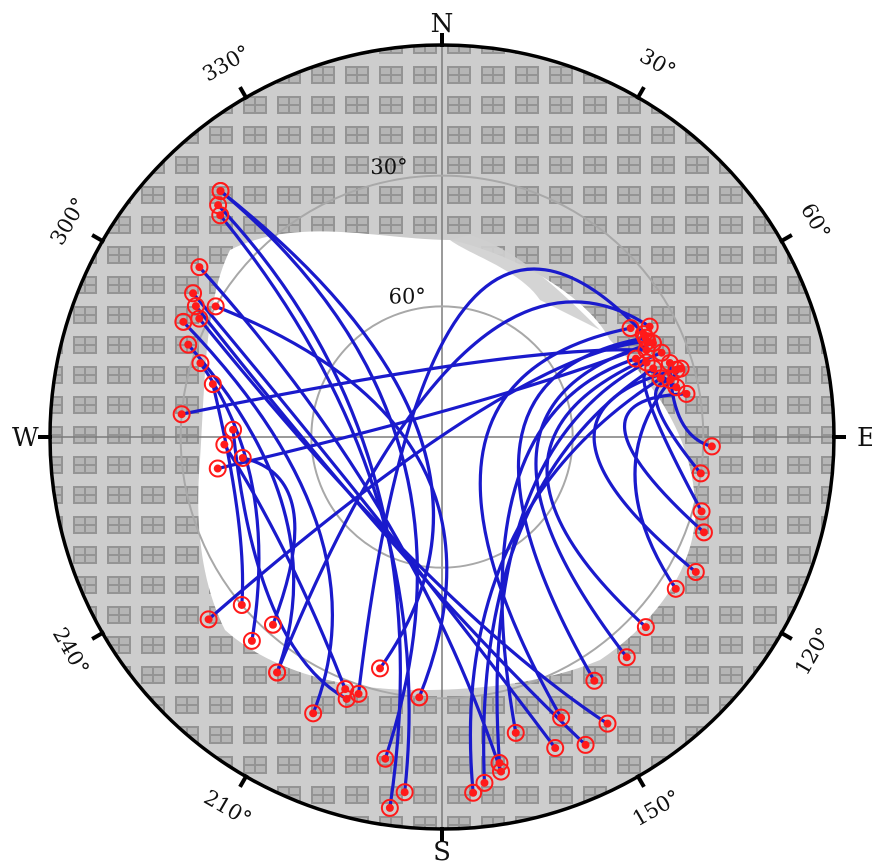  What do you see at coordinates (407, 297) in the screenshot?
I see `elevation-ring-label: 60°` at bounding box center [407, 297].